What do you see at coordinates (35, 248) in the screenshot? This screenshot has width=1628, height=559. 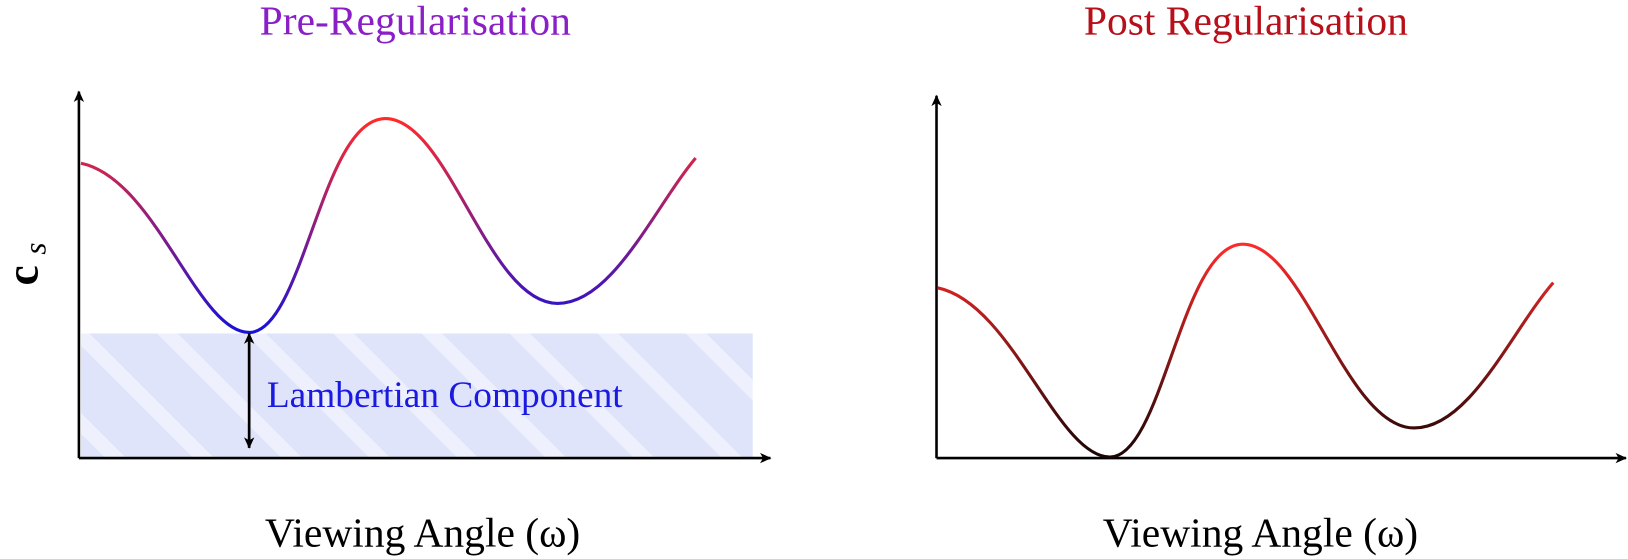 I see `y-label-sub: s` at bounding box center [35, 248].